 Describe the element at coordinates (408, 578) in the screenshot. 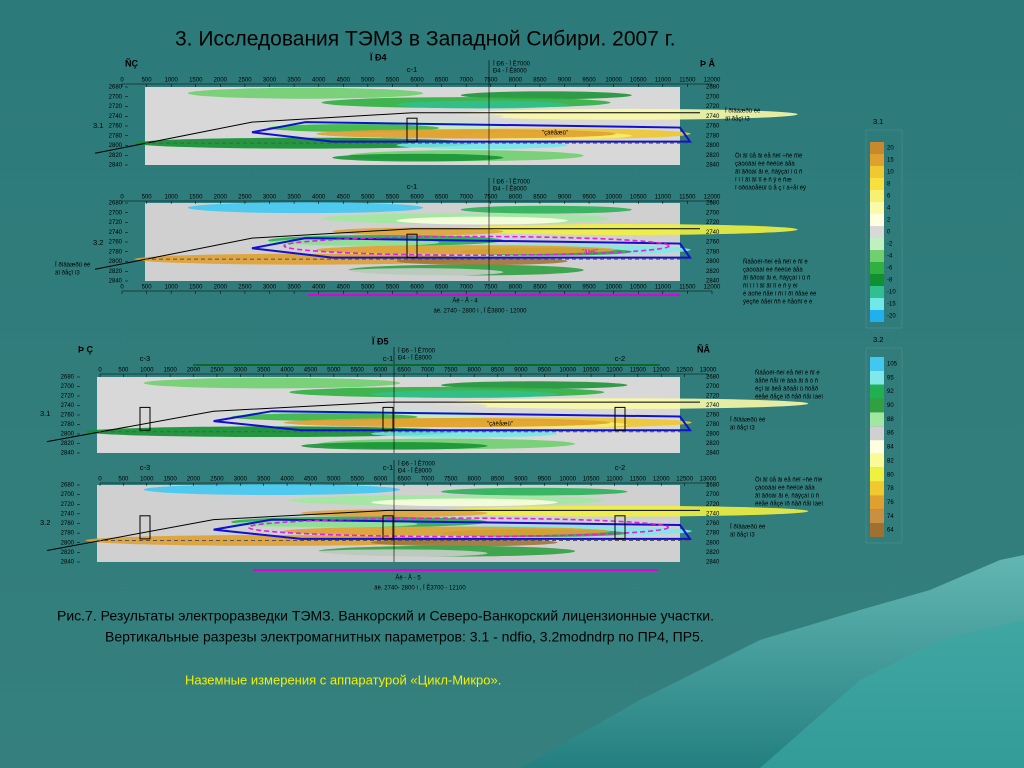

I see `interval-label: Ãë - Â - 5` at that location.